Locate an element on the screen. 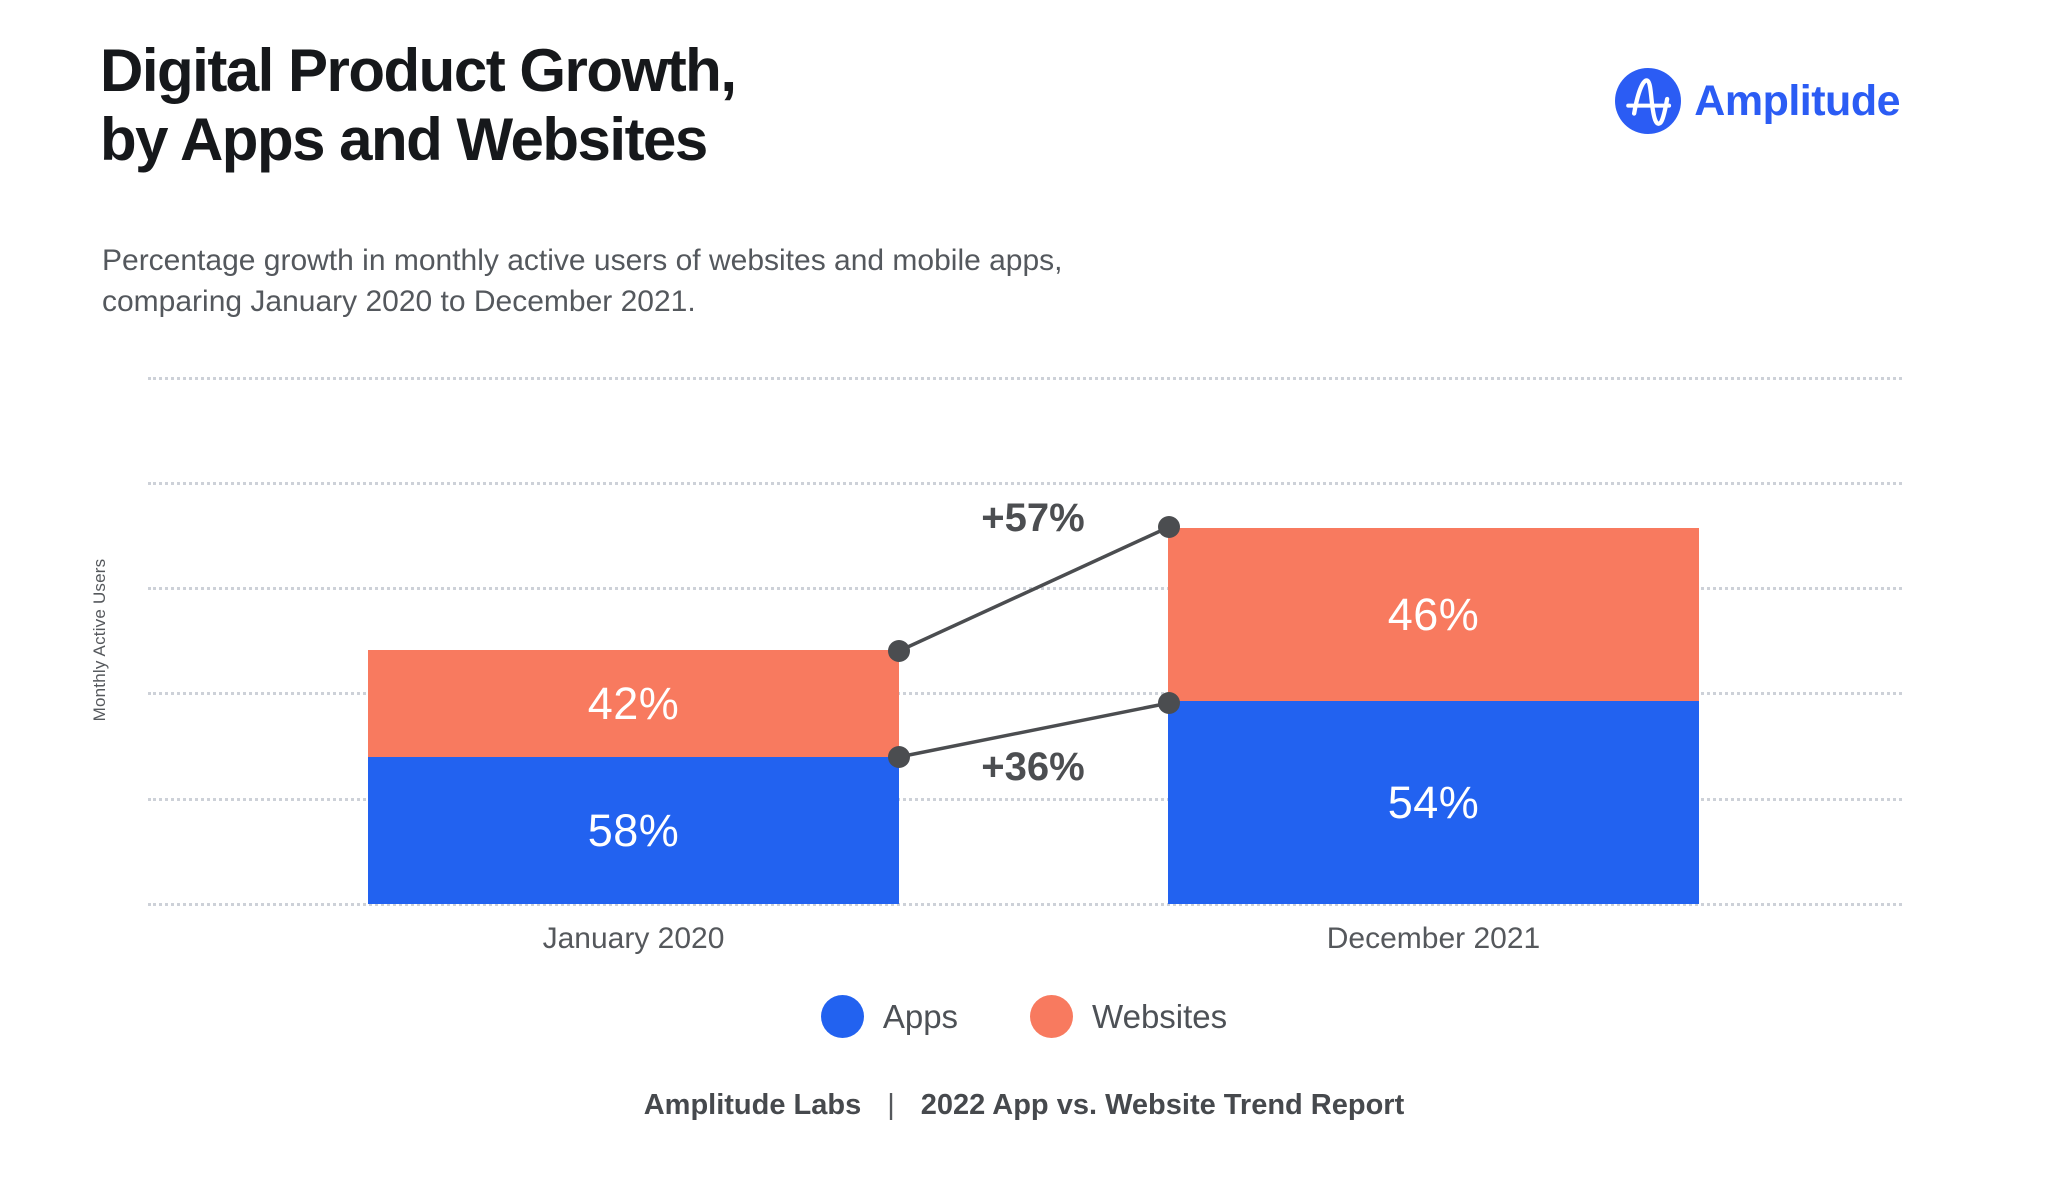 The image size is (2048, 1179). percent-label-websites-january: 42% is located at coordinates (633, 703).